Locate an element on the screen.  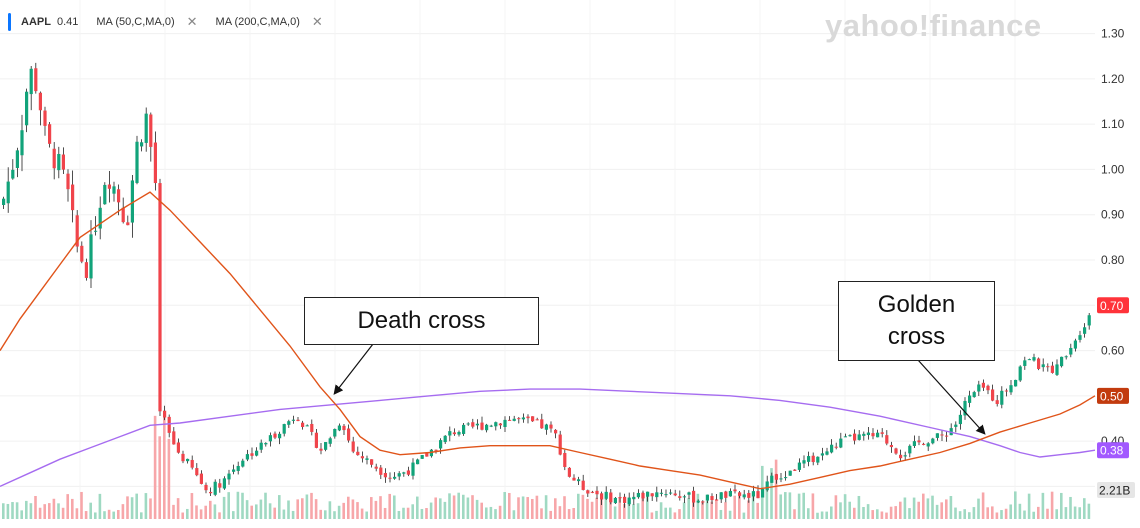
legend-ma200-label: MA (200,C,MA,0) is located at coordinates (257, 22).